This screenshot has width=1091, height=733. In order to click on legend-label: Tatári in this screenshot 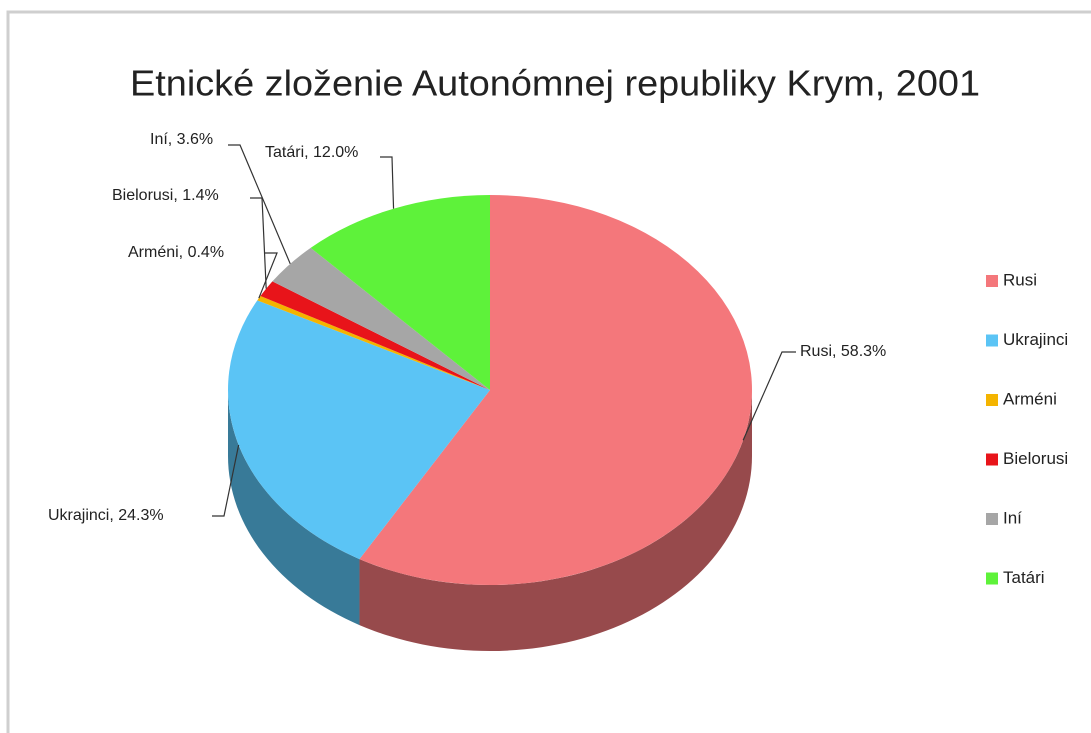, I will do `click(1024, 577)`.